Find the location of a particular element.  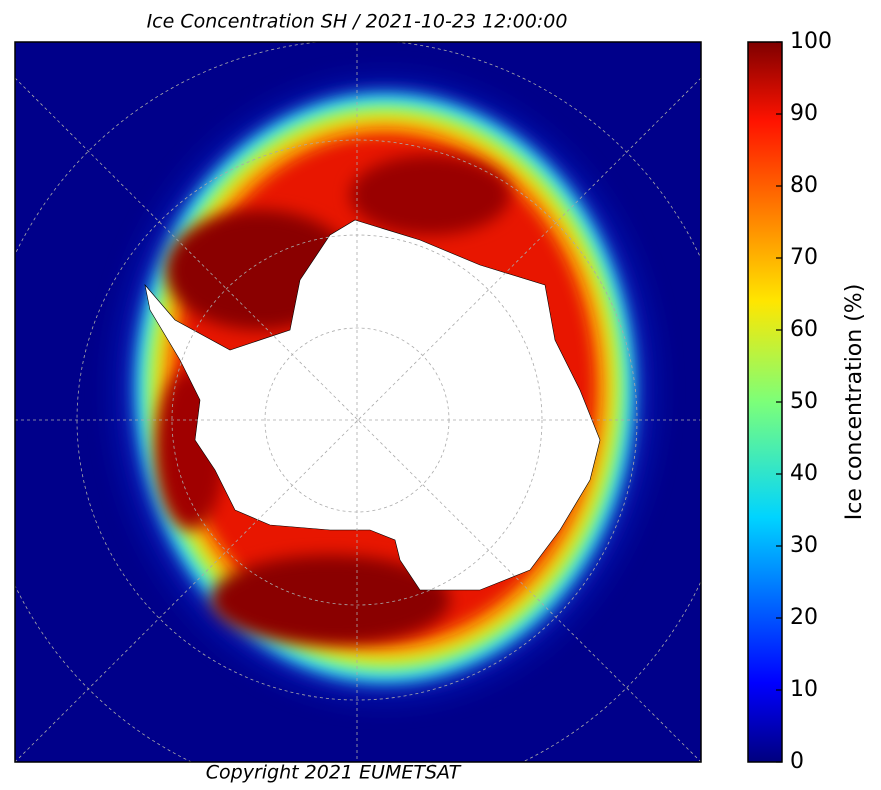

colorbar-tick-label: 90 is located at coordinates (804, 113).